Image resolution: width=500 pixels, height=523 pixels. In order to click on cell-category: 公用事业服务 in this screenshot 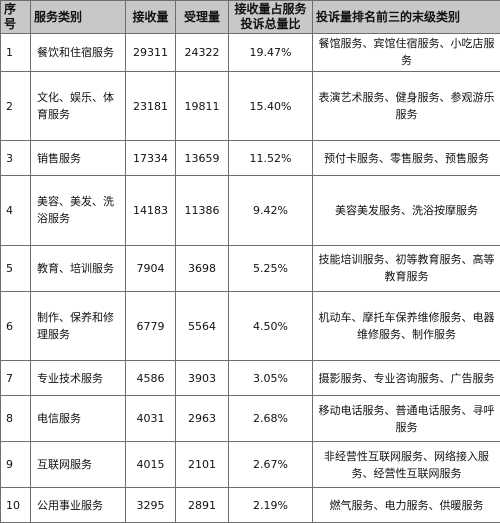, I will do `click(78, 505)`.